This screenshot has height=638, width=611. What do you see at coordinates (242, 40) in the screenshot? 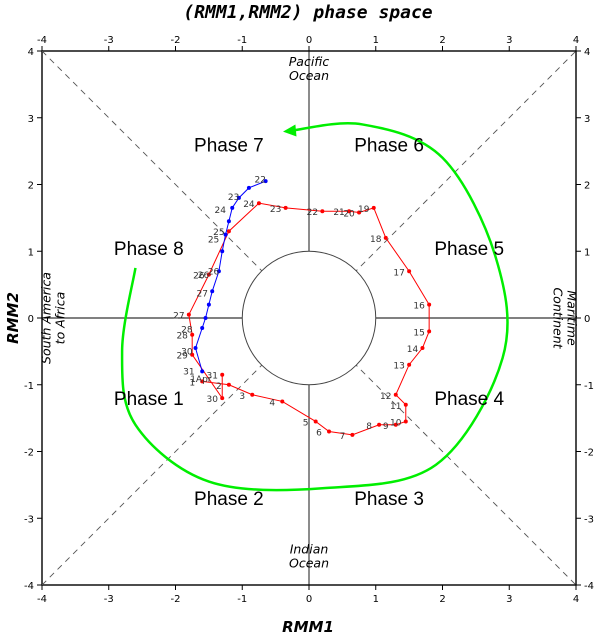
I see `x-tick-label-top: -1` at bounding box center [242, 40].